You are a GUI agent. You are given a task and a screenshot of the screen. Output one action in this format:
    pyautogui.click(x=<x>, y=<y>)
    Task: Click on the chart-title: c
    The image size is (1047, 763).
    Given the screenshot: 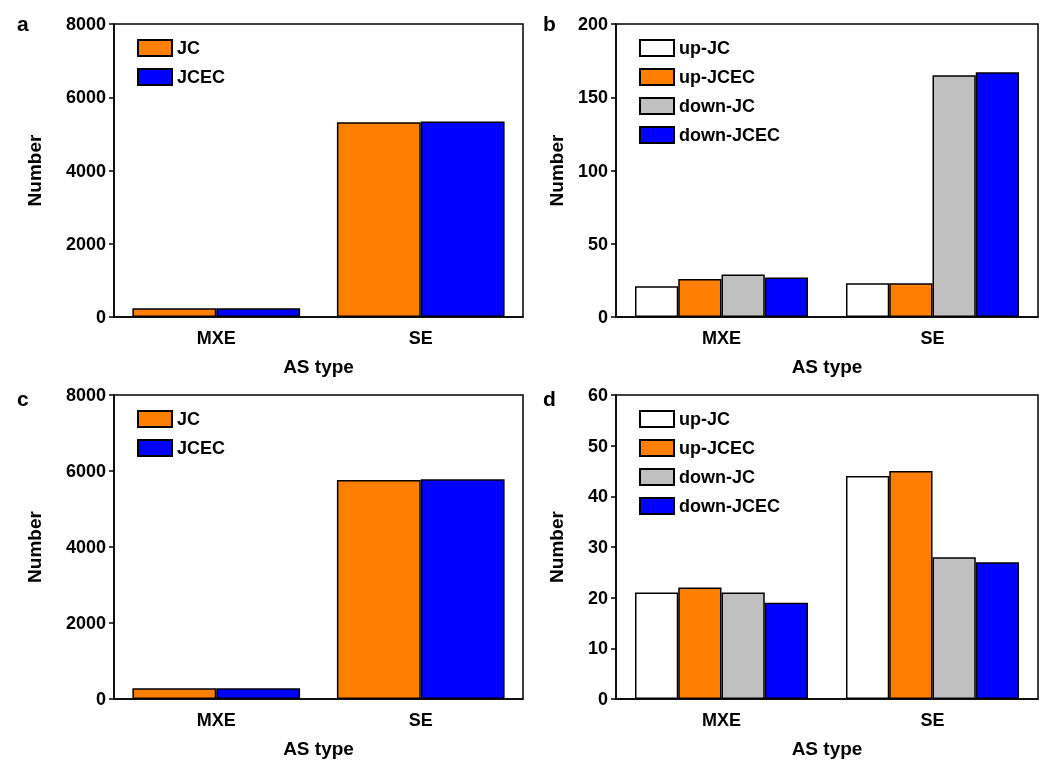 What is the action you would take?
    pyautogui.click(x=23, y=398)
    